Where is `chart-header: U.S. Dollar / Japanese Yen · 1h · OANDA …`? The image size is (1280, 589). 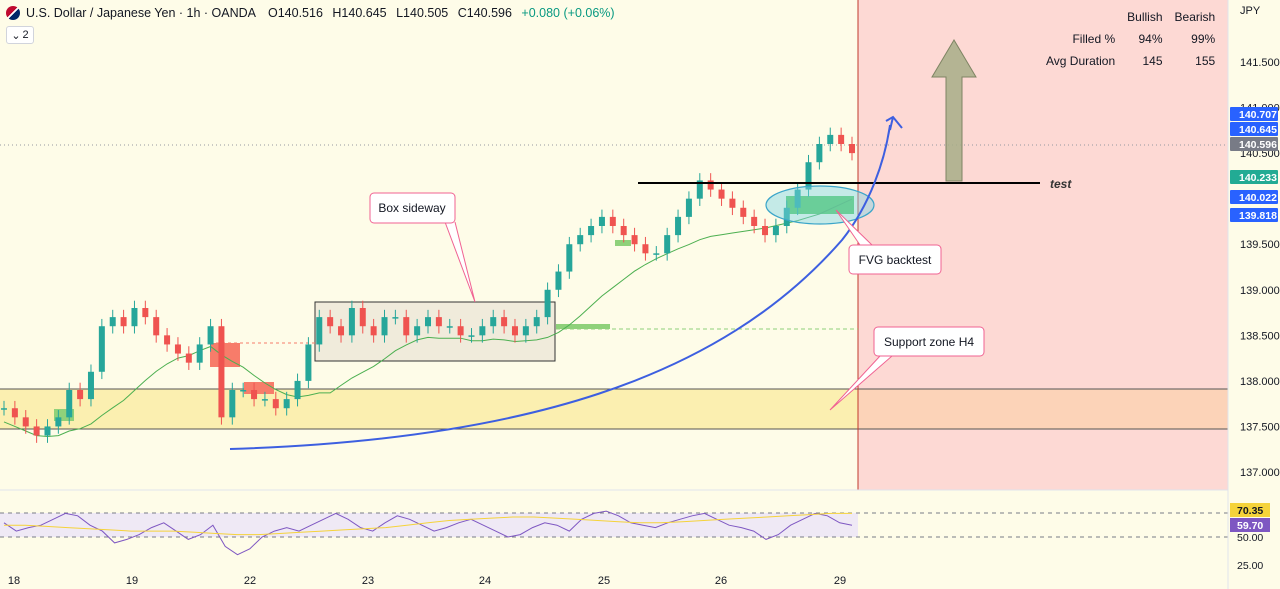
chart-header: U.S. Dollar / Japanese Yen · 1h · OANDA … is located at coordinates (310, 13).